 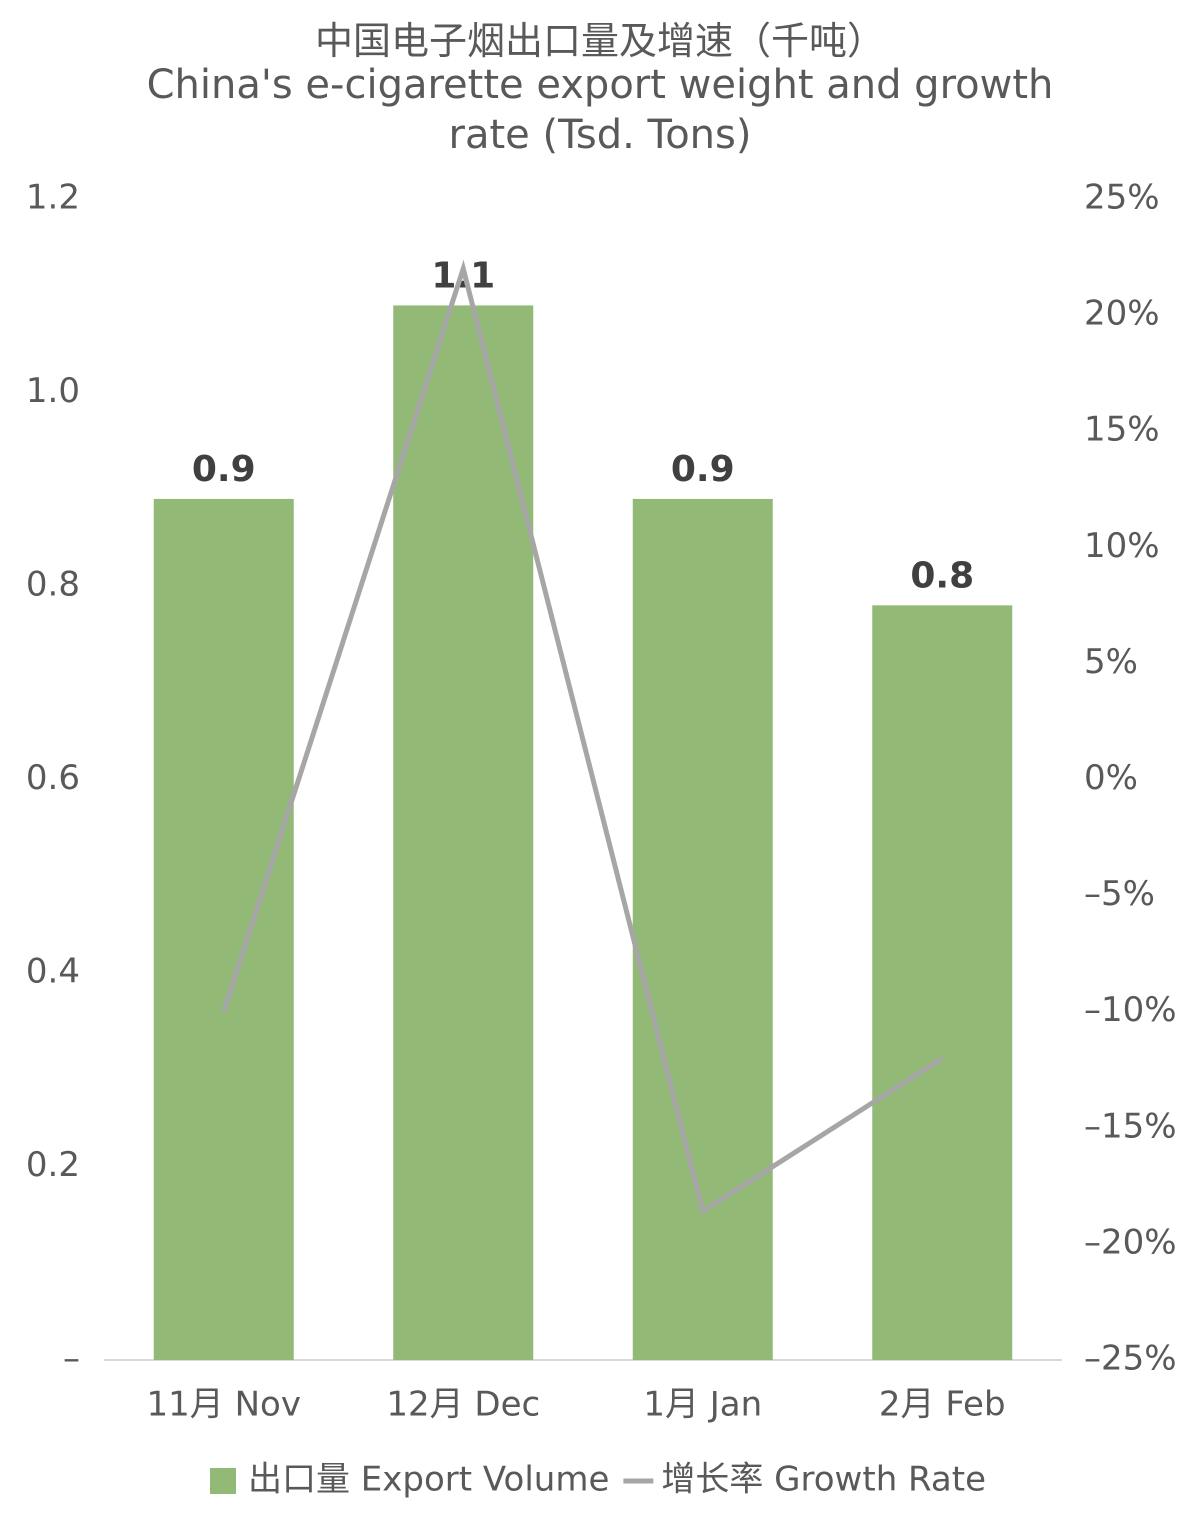 What do you see at coordinates (702, 1405) in the screenshot?
I see `x-tick-label: 1月 Jan` at bounding box center [702, 1405].